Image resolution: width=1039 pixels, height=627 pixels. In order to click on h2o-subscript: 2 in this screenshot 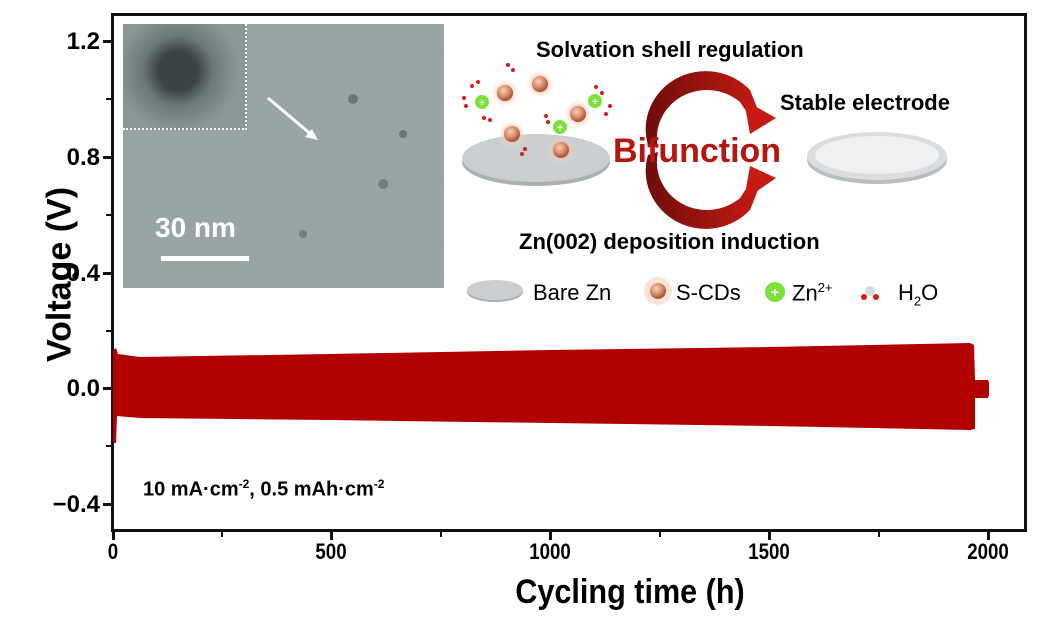, I will do `click(917, 301)`.